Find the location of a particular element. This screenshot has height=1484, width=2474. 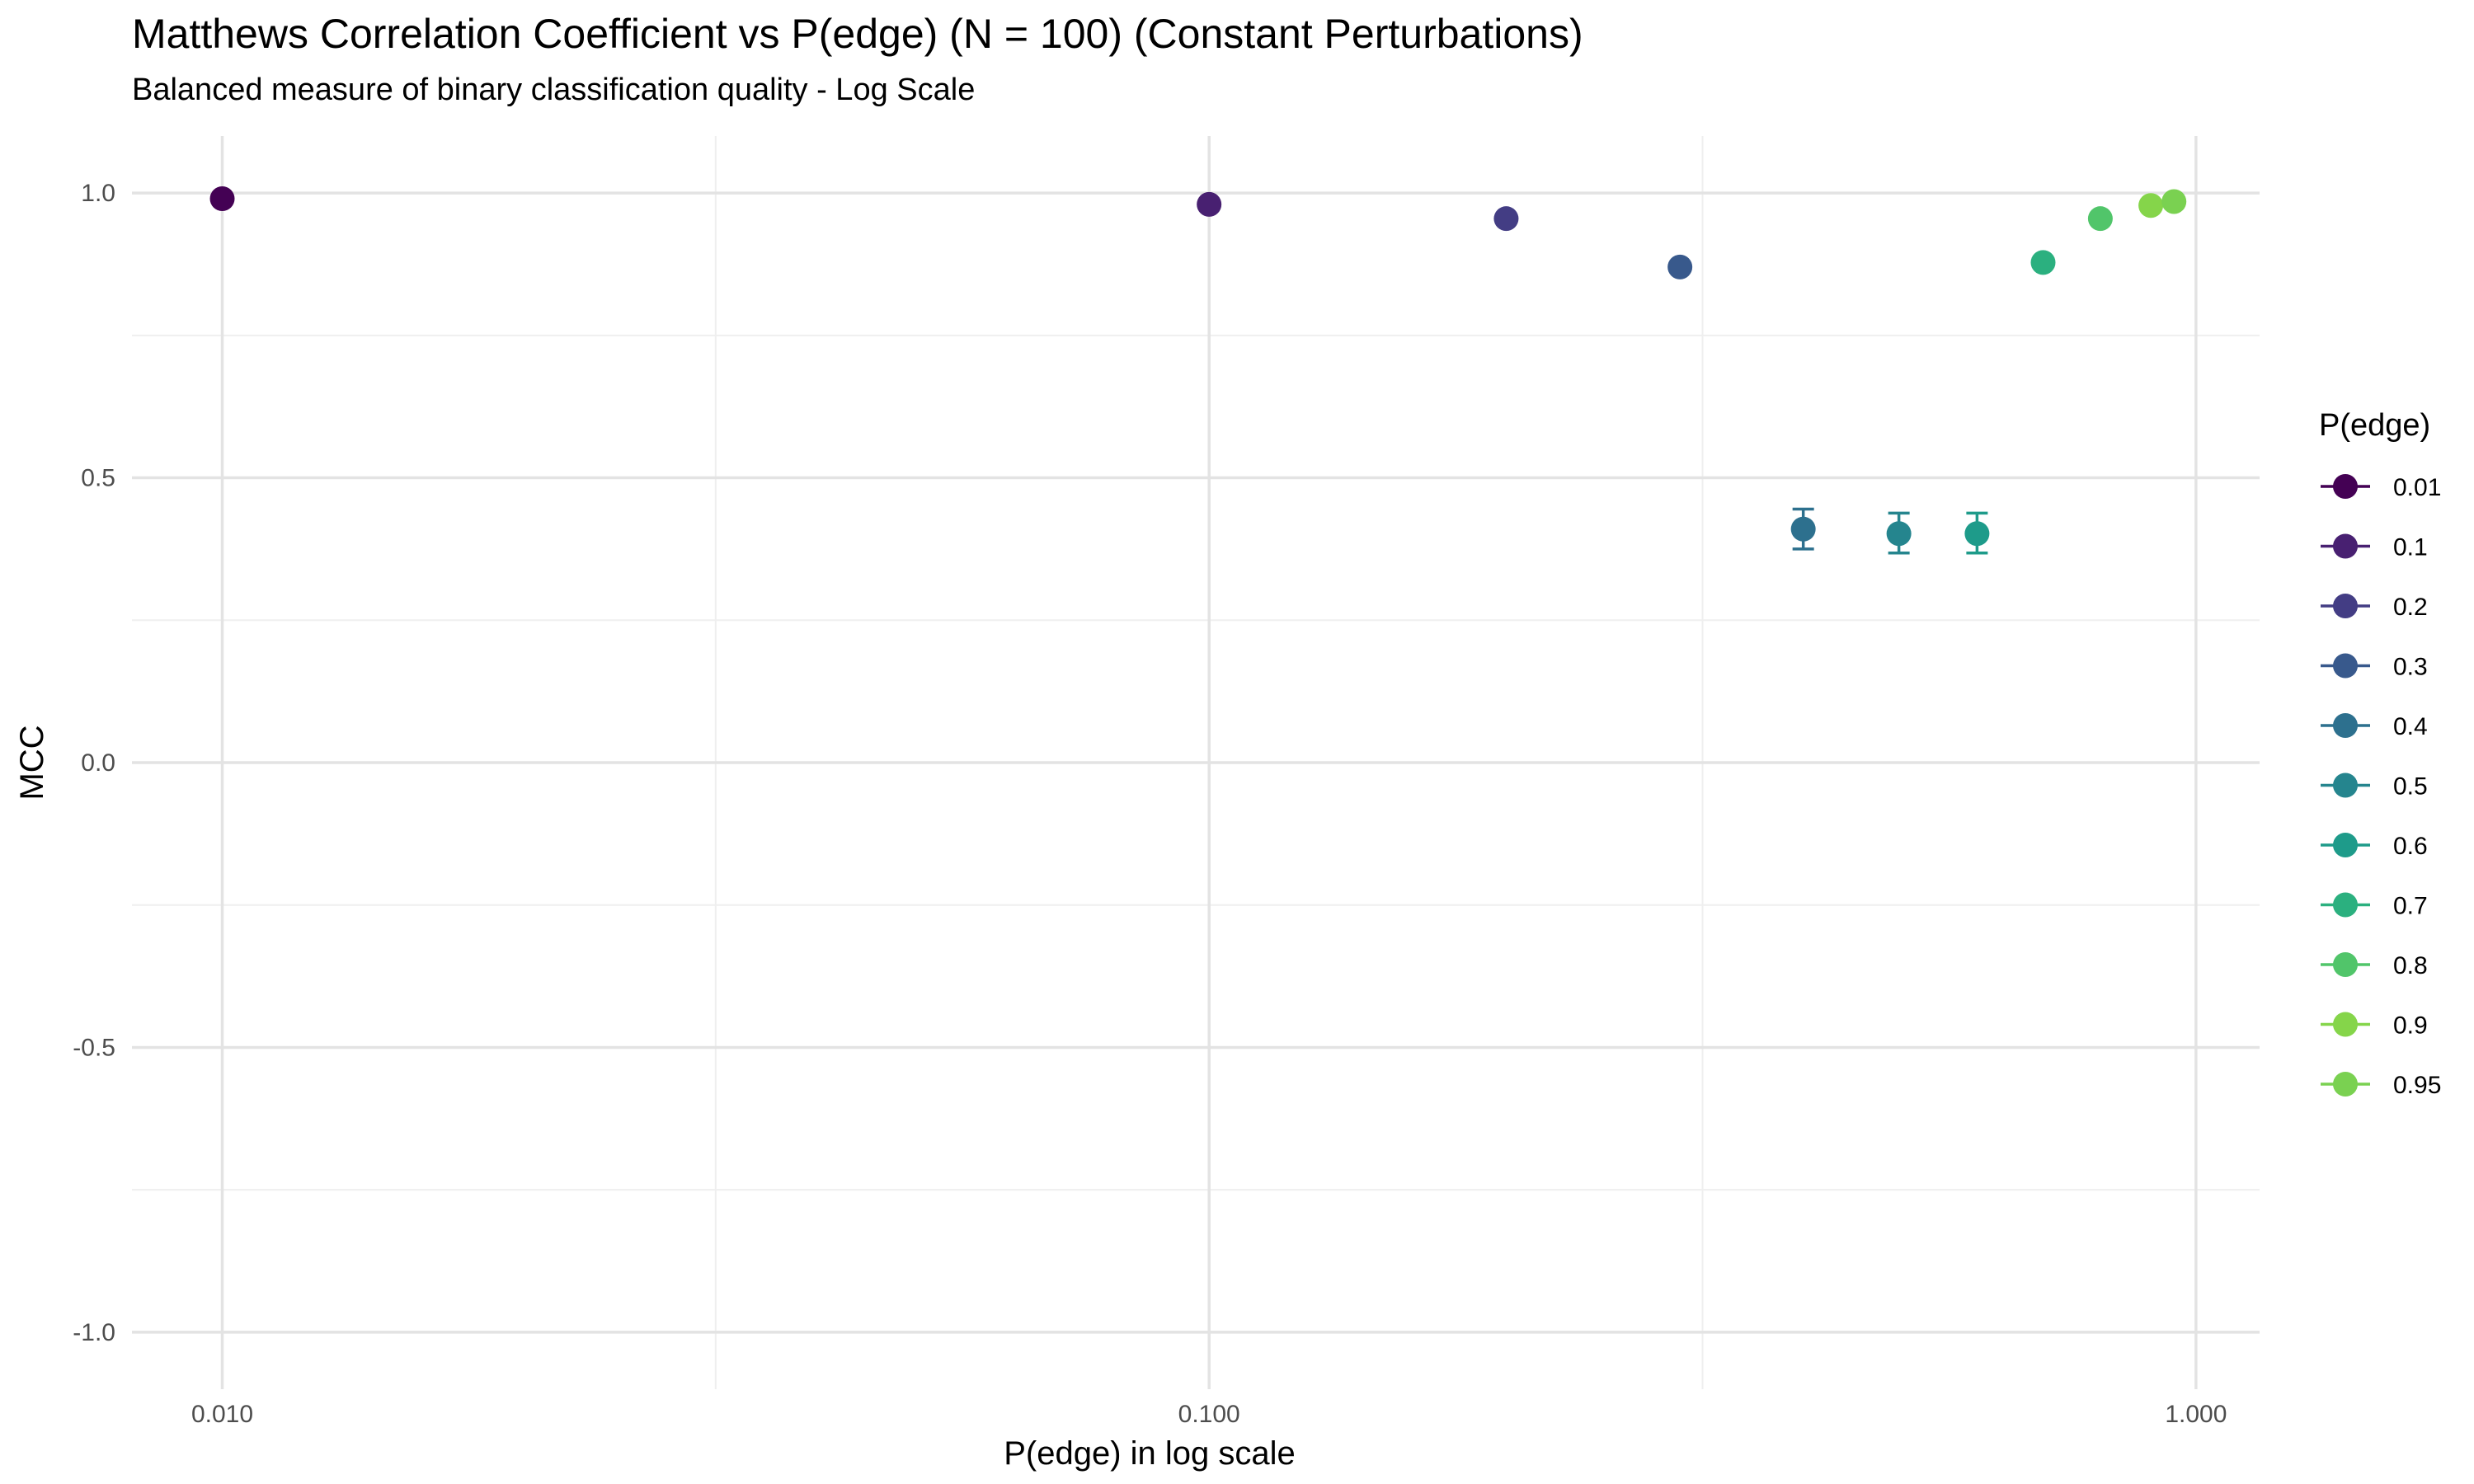

legend-label: 0.7 is located at coordinates (2410, 906).